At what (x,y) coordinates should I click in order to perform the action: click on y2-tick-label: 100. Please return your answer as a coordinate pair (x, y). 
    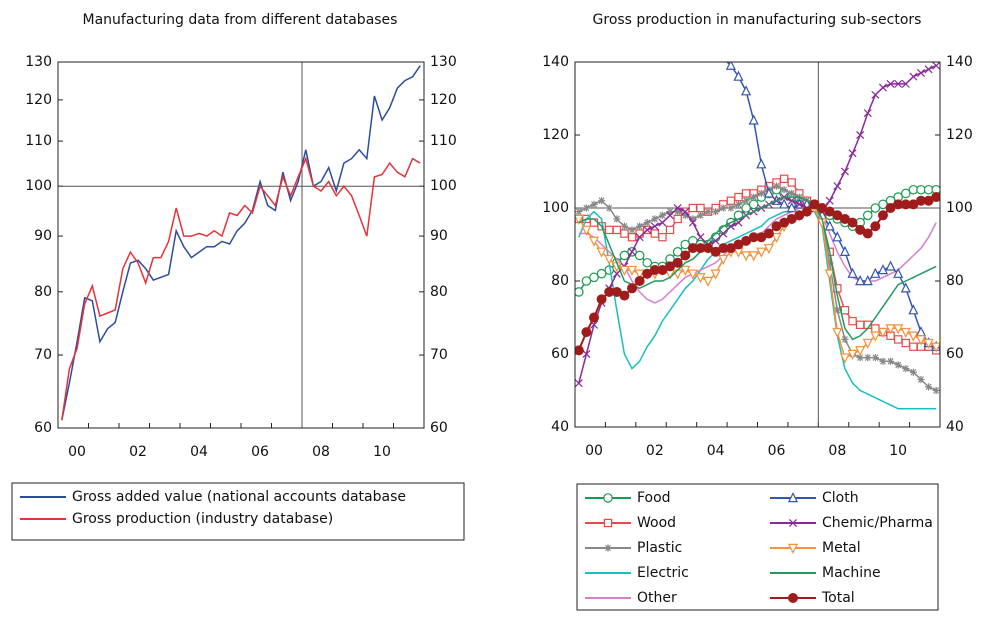
    Looking at the image, I should click on (959, 208).